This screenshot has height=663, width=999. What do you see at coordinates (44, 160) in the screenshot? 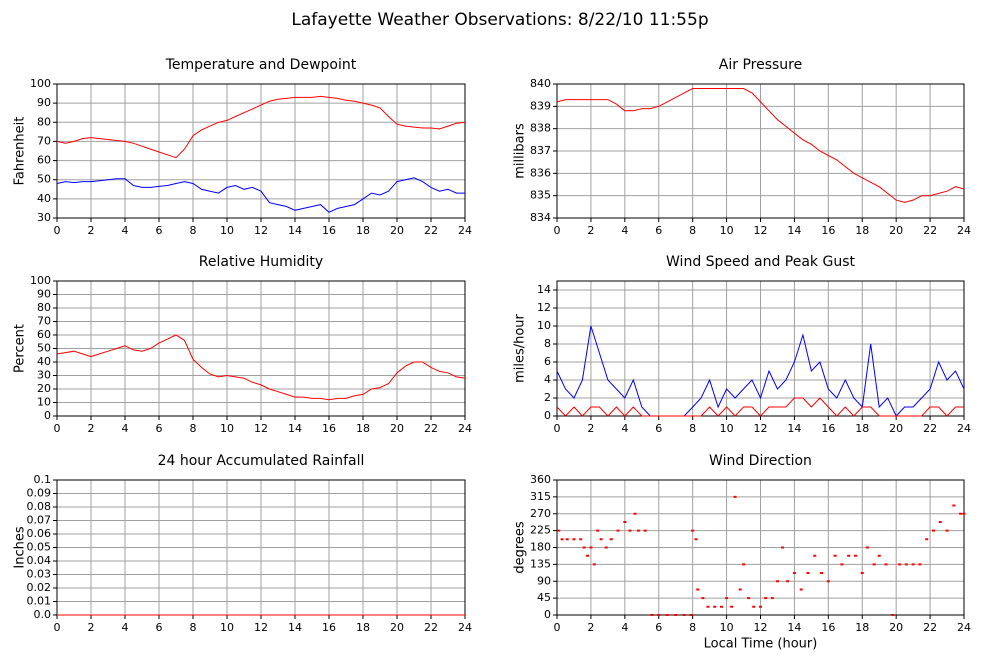
I see `y-tick-label: 60` at bounding box center [44, 160].